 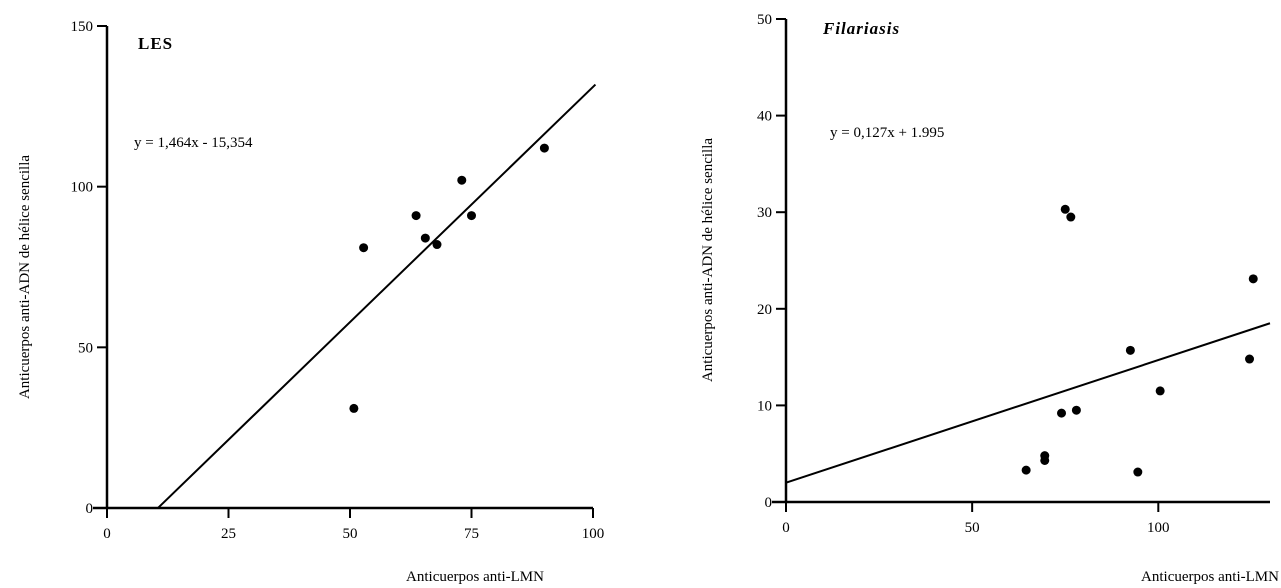 What do you see at coordinates (764, 310) in the screenshot?
I see `y-tick-label: 20` at bounding box center [764, 310].